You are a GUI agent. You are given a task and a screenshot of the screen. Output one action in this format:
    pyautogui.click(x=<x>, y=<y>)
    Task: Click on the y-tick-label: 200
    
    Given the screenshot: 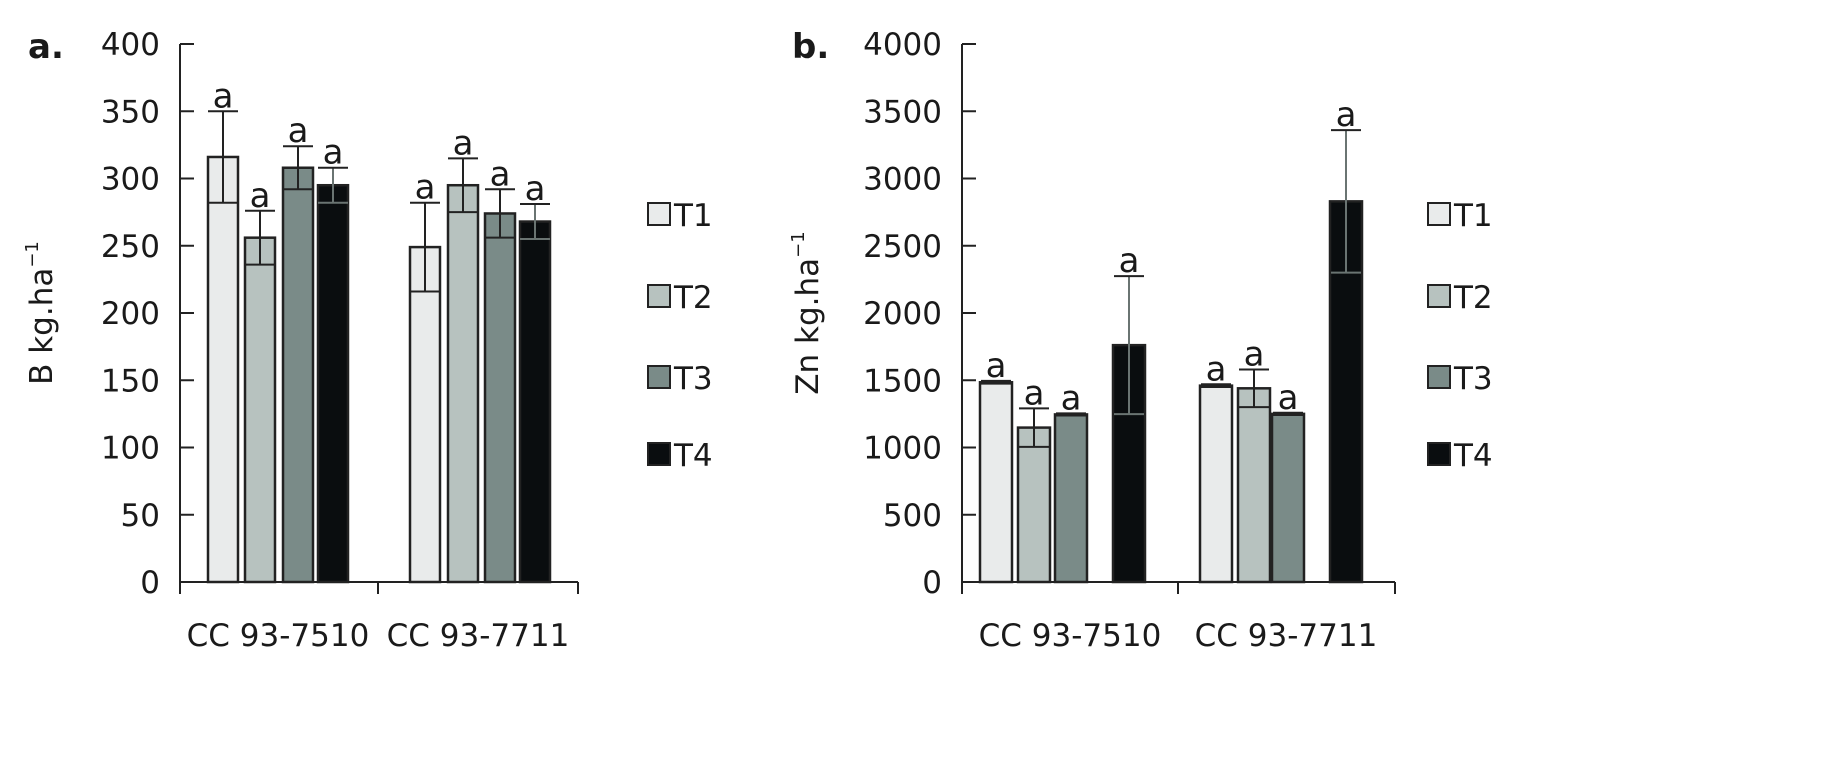 What is the action you would take?
    pyautogui.click(x=130, y=314)
    